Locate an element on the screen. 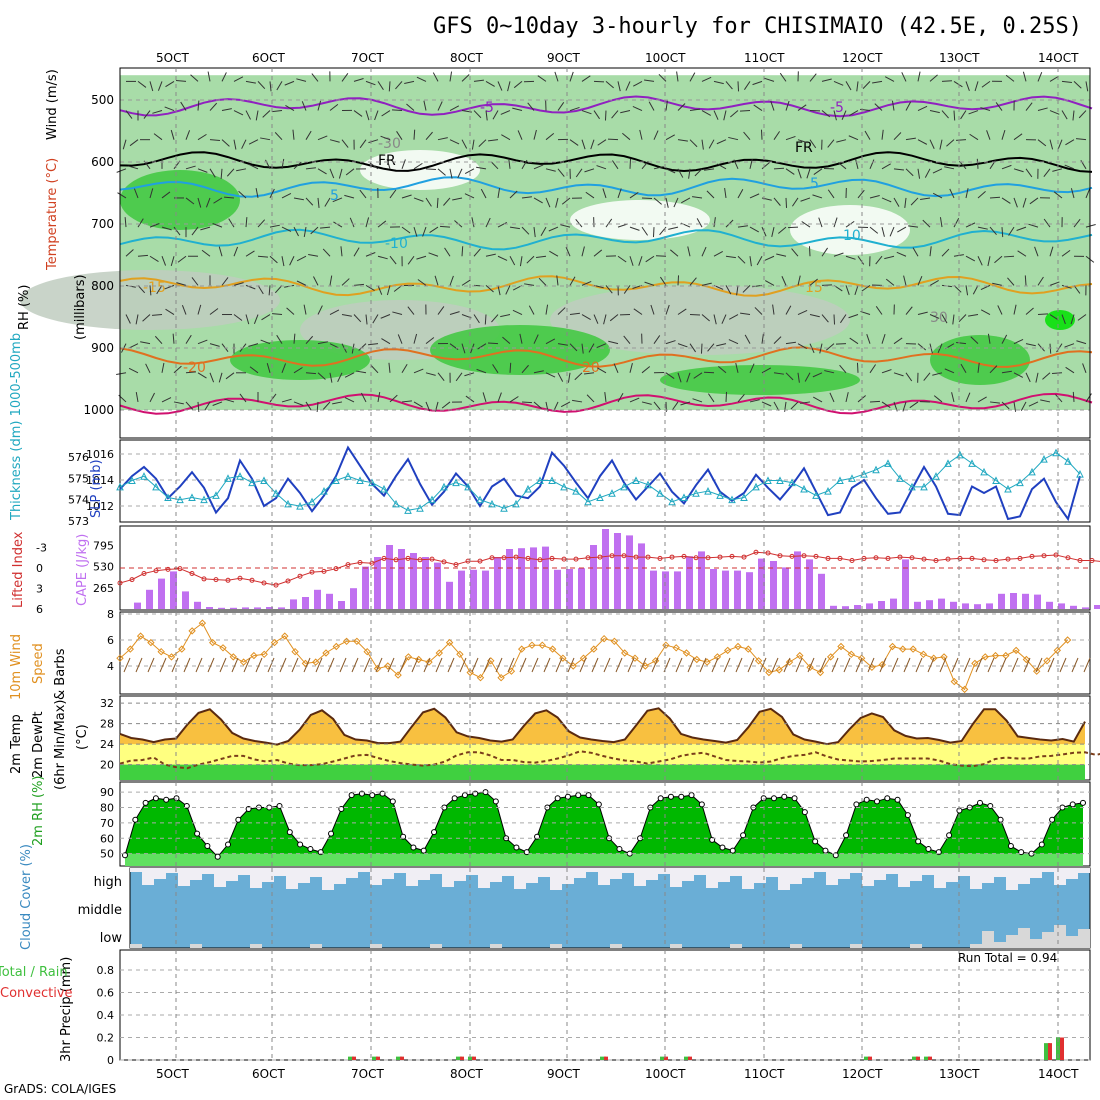  x-tick-top: 11OCT is located at coordinates (764, 58).